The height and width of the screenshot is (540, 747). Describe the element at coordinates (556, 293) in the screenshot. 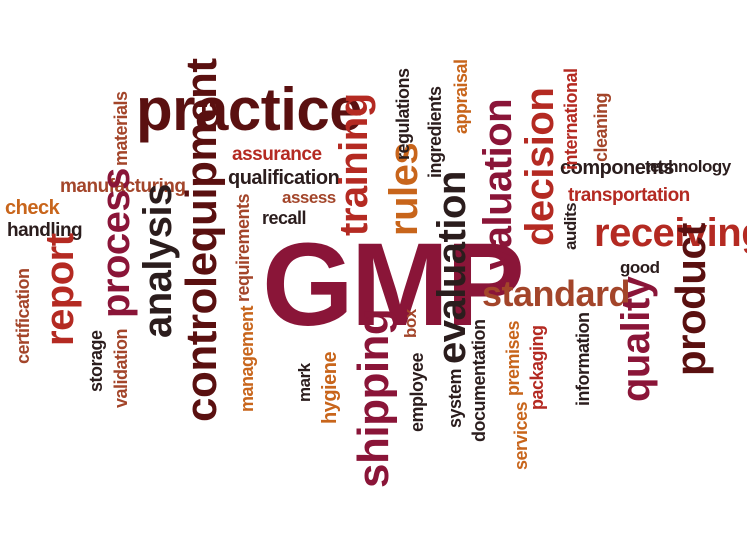

I see `word-standard: standard` at that location.